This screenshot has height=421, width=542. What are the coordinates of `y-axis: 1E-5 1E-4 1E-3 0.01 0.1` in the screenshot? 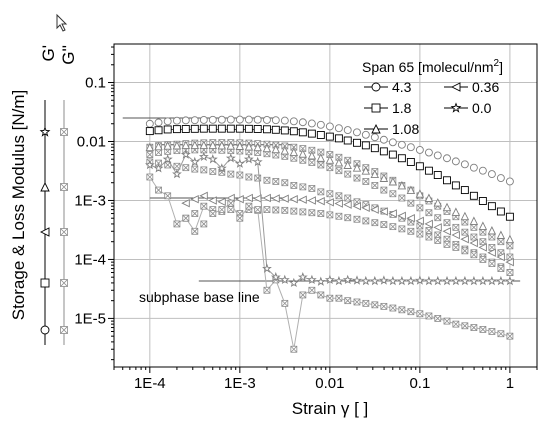 It's located at (94, 203).